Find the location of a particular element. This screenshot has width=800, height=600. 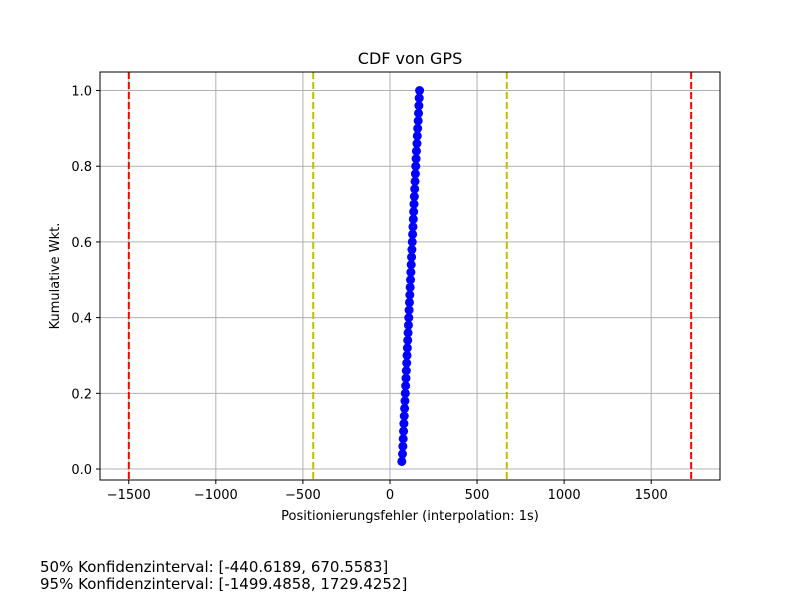

x-tick-label: −1000 is located at coordinates (216, 495).